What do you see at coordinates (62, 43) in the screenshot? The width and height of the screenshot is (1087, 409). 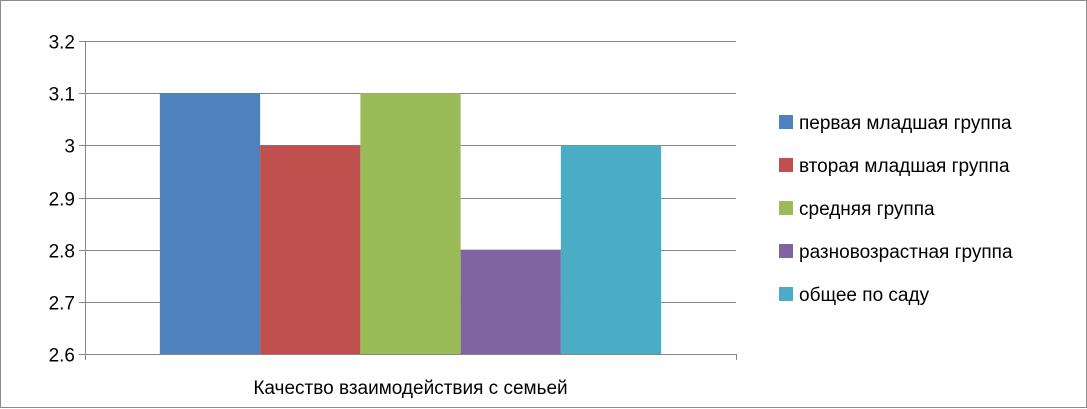 I see `y-tick-label: 3.2` at bounding box center [62, 43].